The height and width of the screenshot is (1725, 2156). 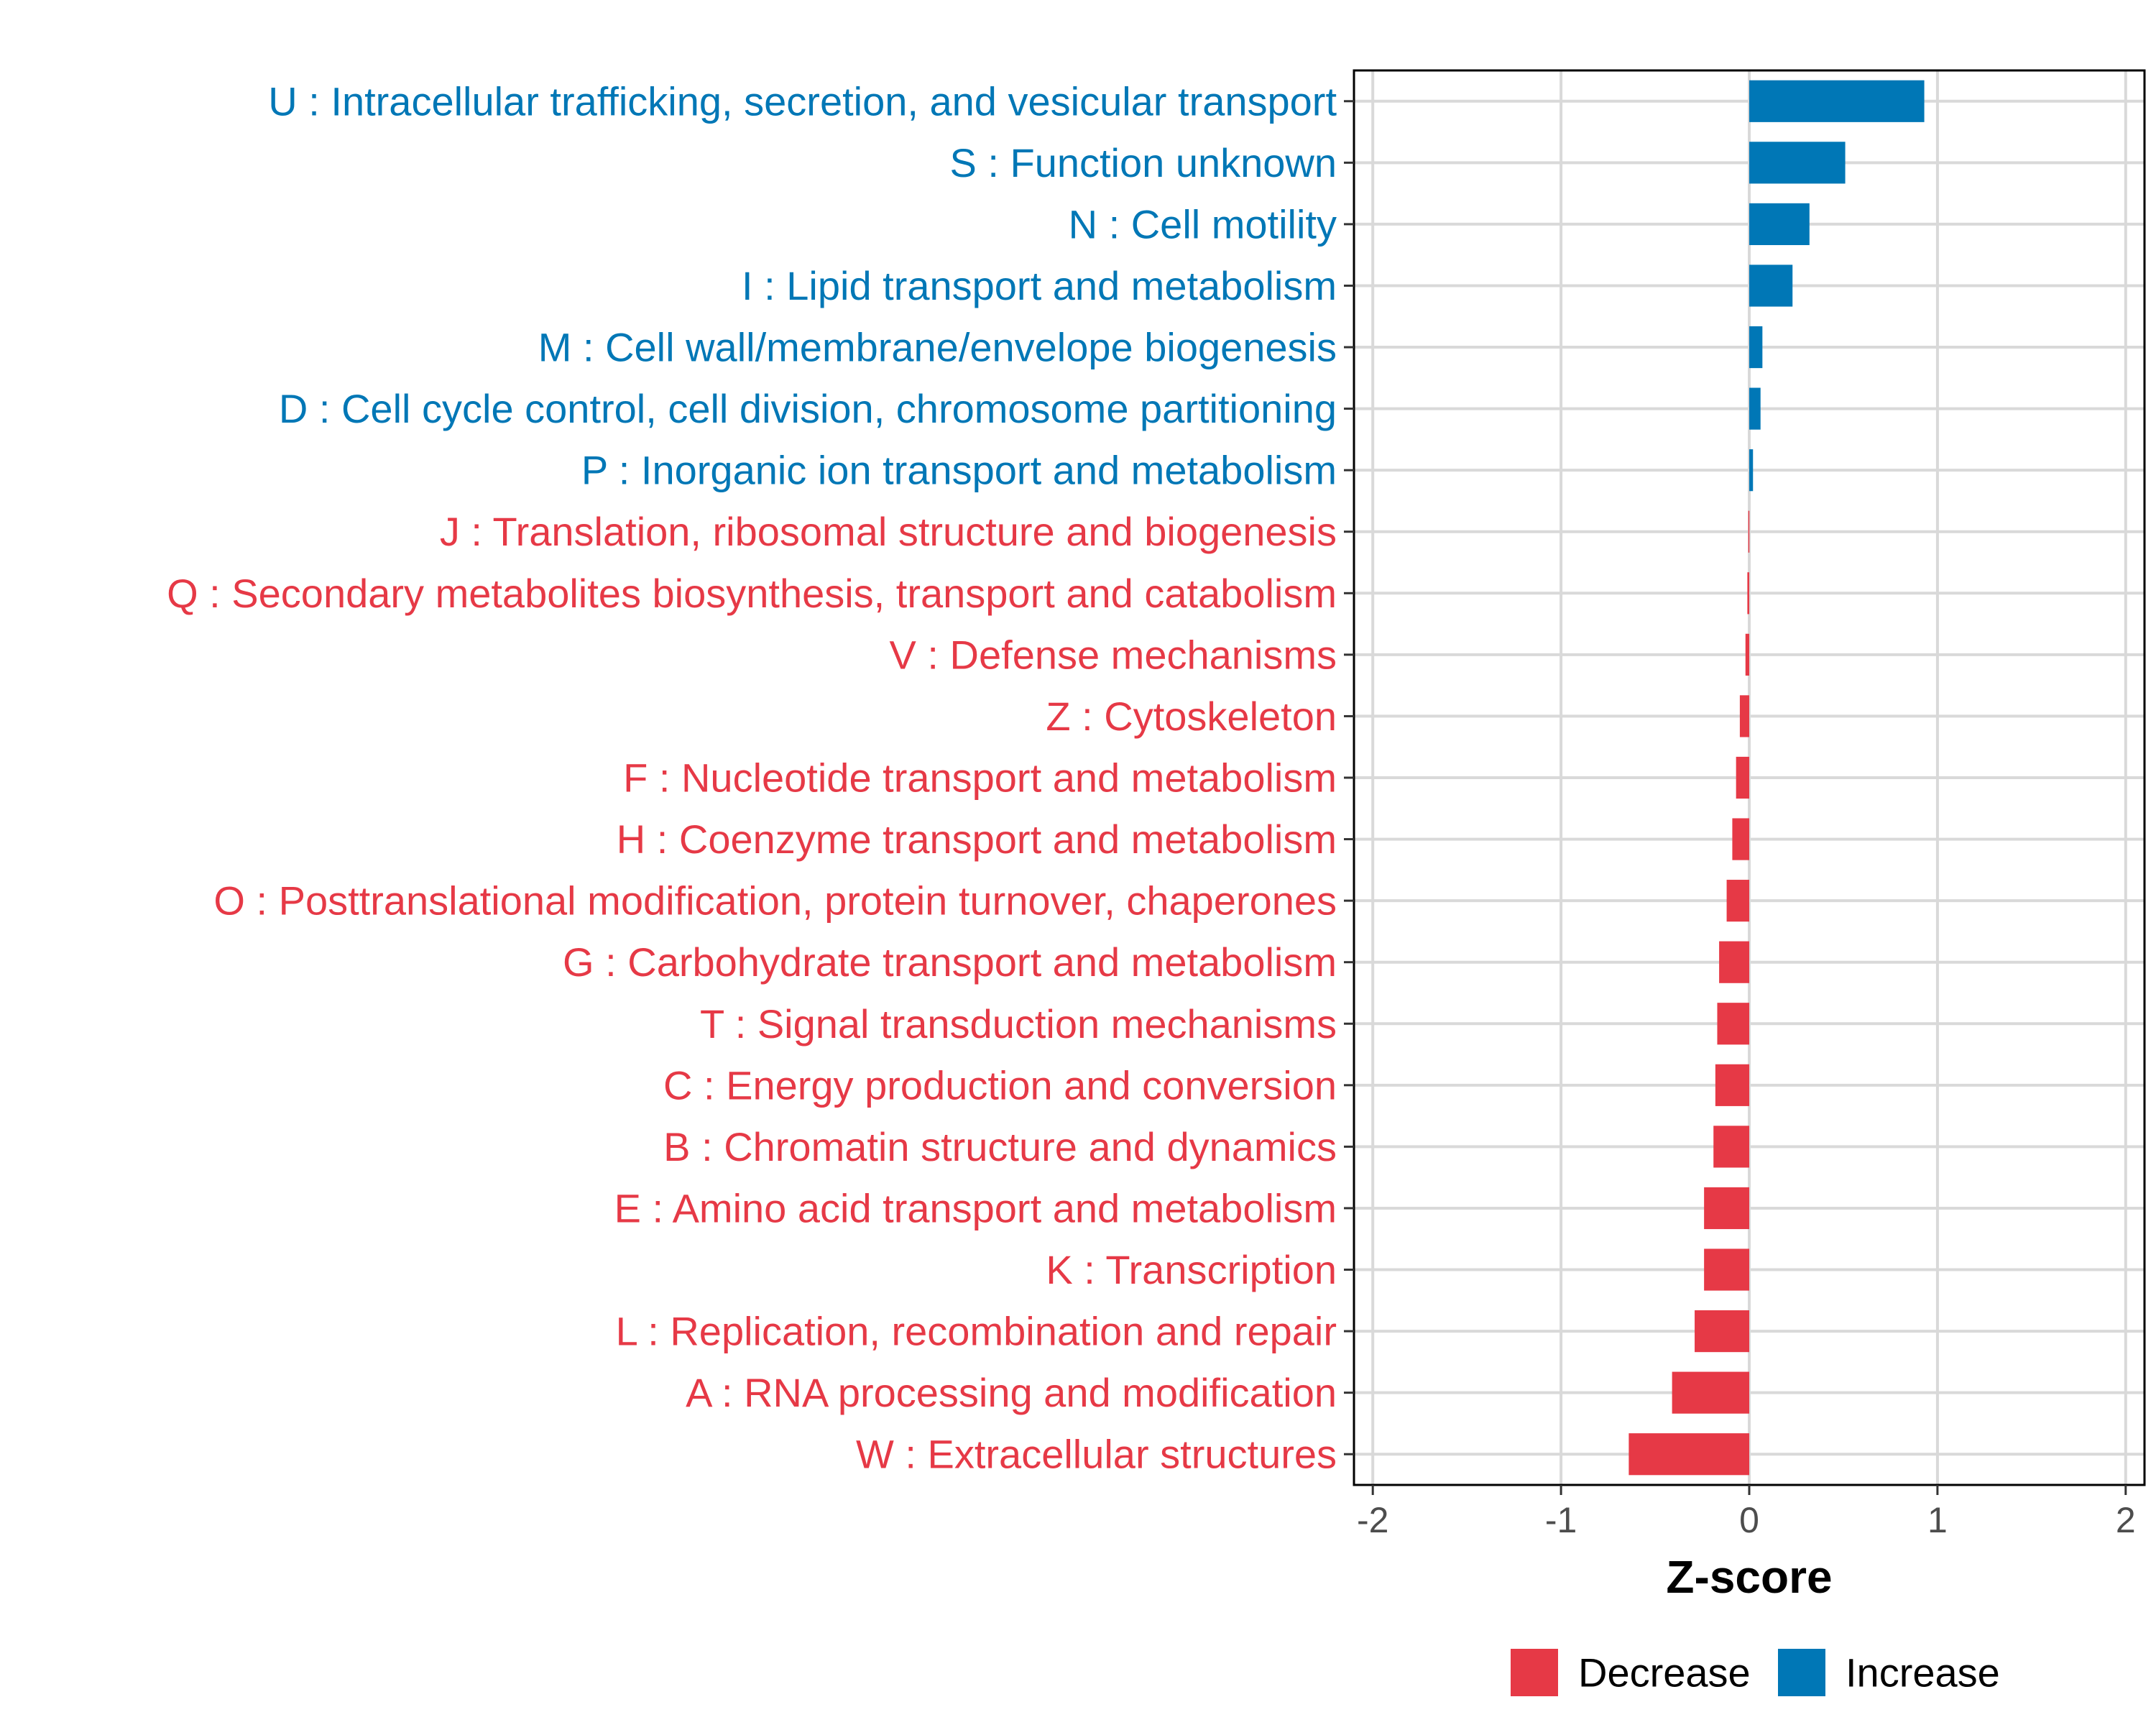 What do you see at coordinates (1113, 654) in the screenshot?
I see `category-label: V : Defense mechanisms` at bounding box center [1113, 654].